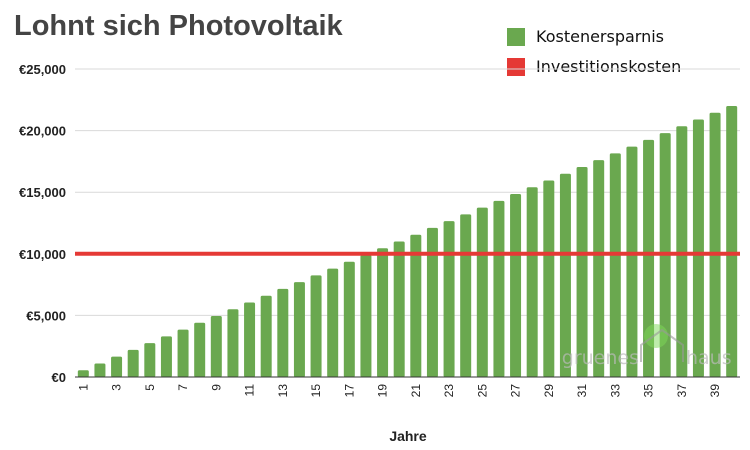  I want to click on legend-item-kostenersparnis: Kostenersparnis, so click(585, 36).